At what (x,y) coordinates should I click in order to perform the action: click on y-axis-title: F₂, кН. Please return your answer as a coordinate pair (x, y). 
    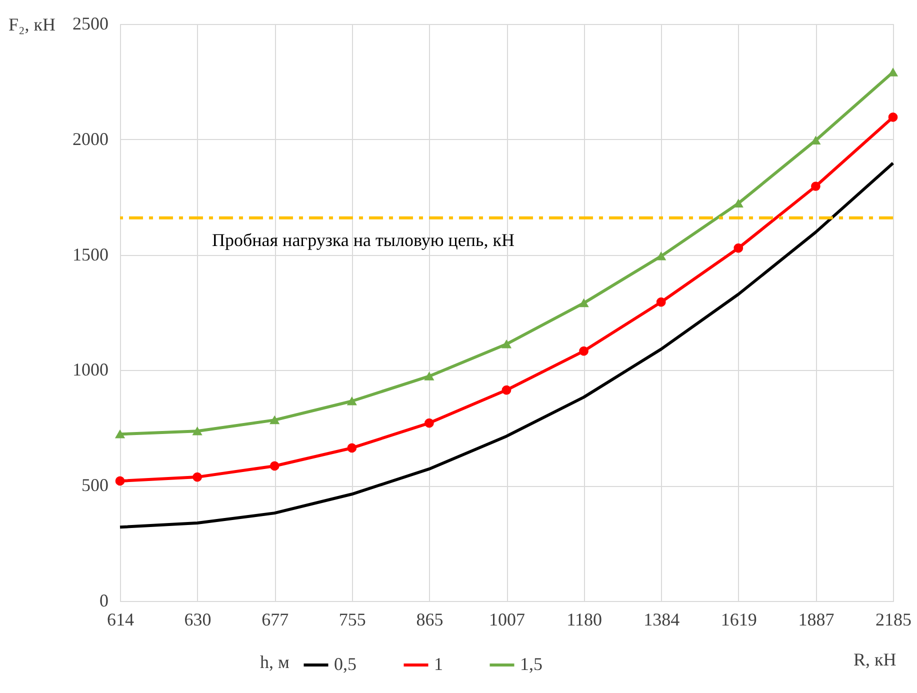
    Looking at the image, I should click on (32, 24).